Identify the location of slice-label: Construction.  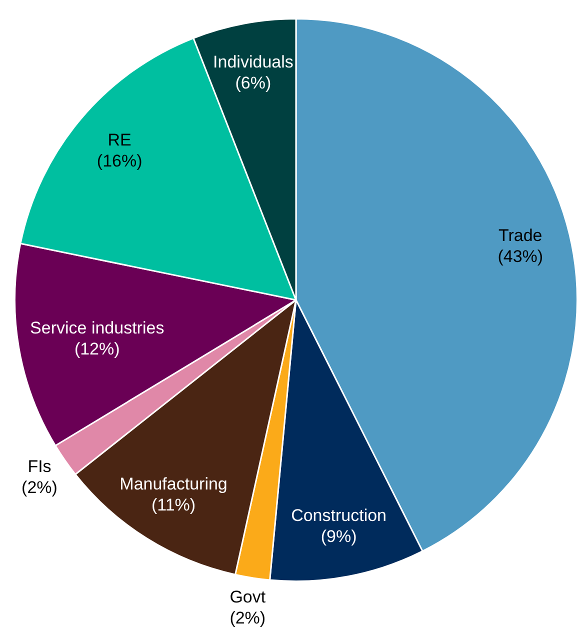
(339, 515).